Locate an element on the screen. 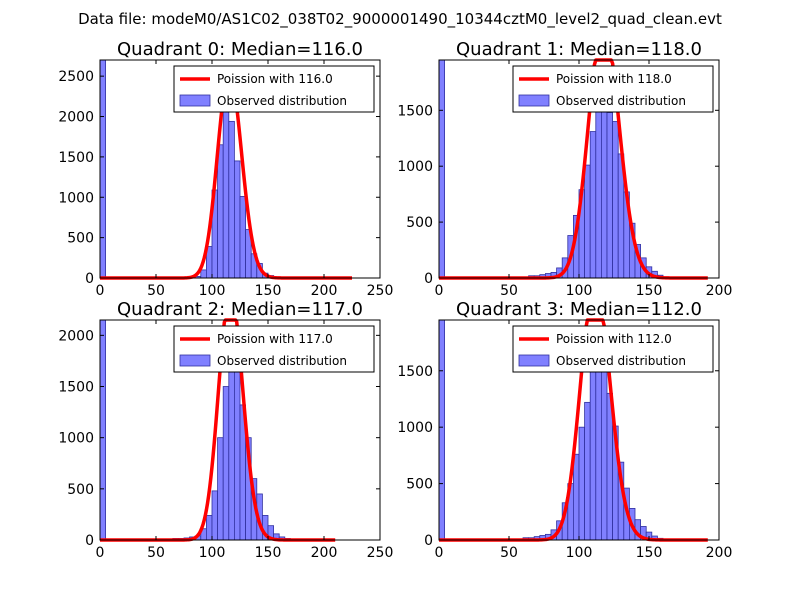 The height and width of the screenshot is (600, 800). panel-title: Quadrant 3: Median=112.0 is located at coordinates (579, 309).